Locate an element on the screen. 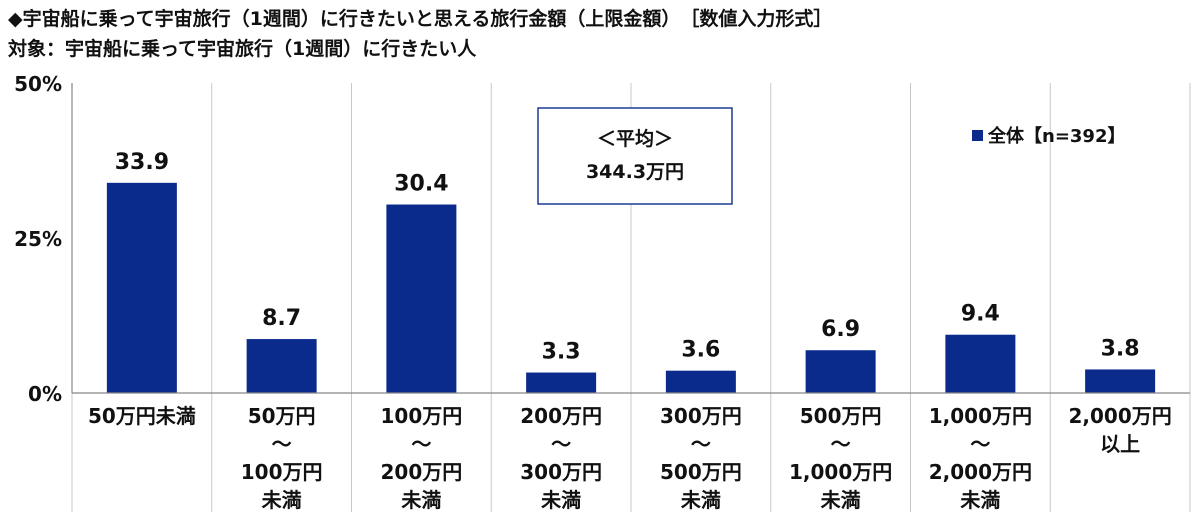 This screenshot has height=512, width=1200. average-annotation: ＜平均＞ 344.3万円 is located at coordinates (635, 156).